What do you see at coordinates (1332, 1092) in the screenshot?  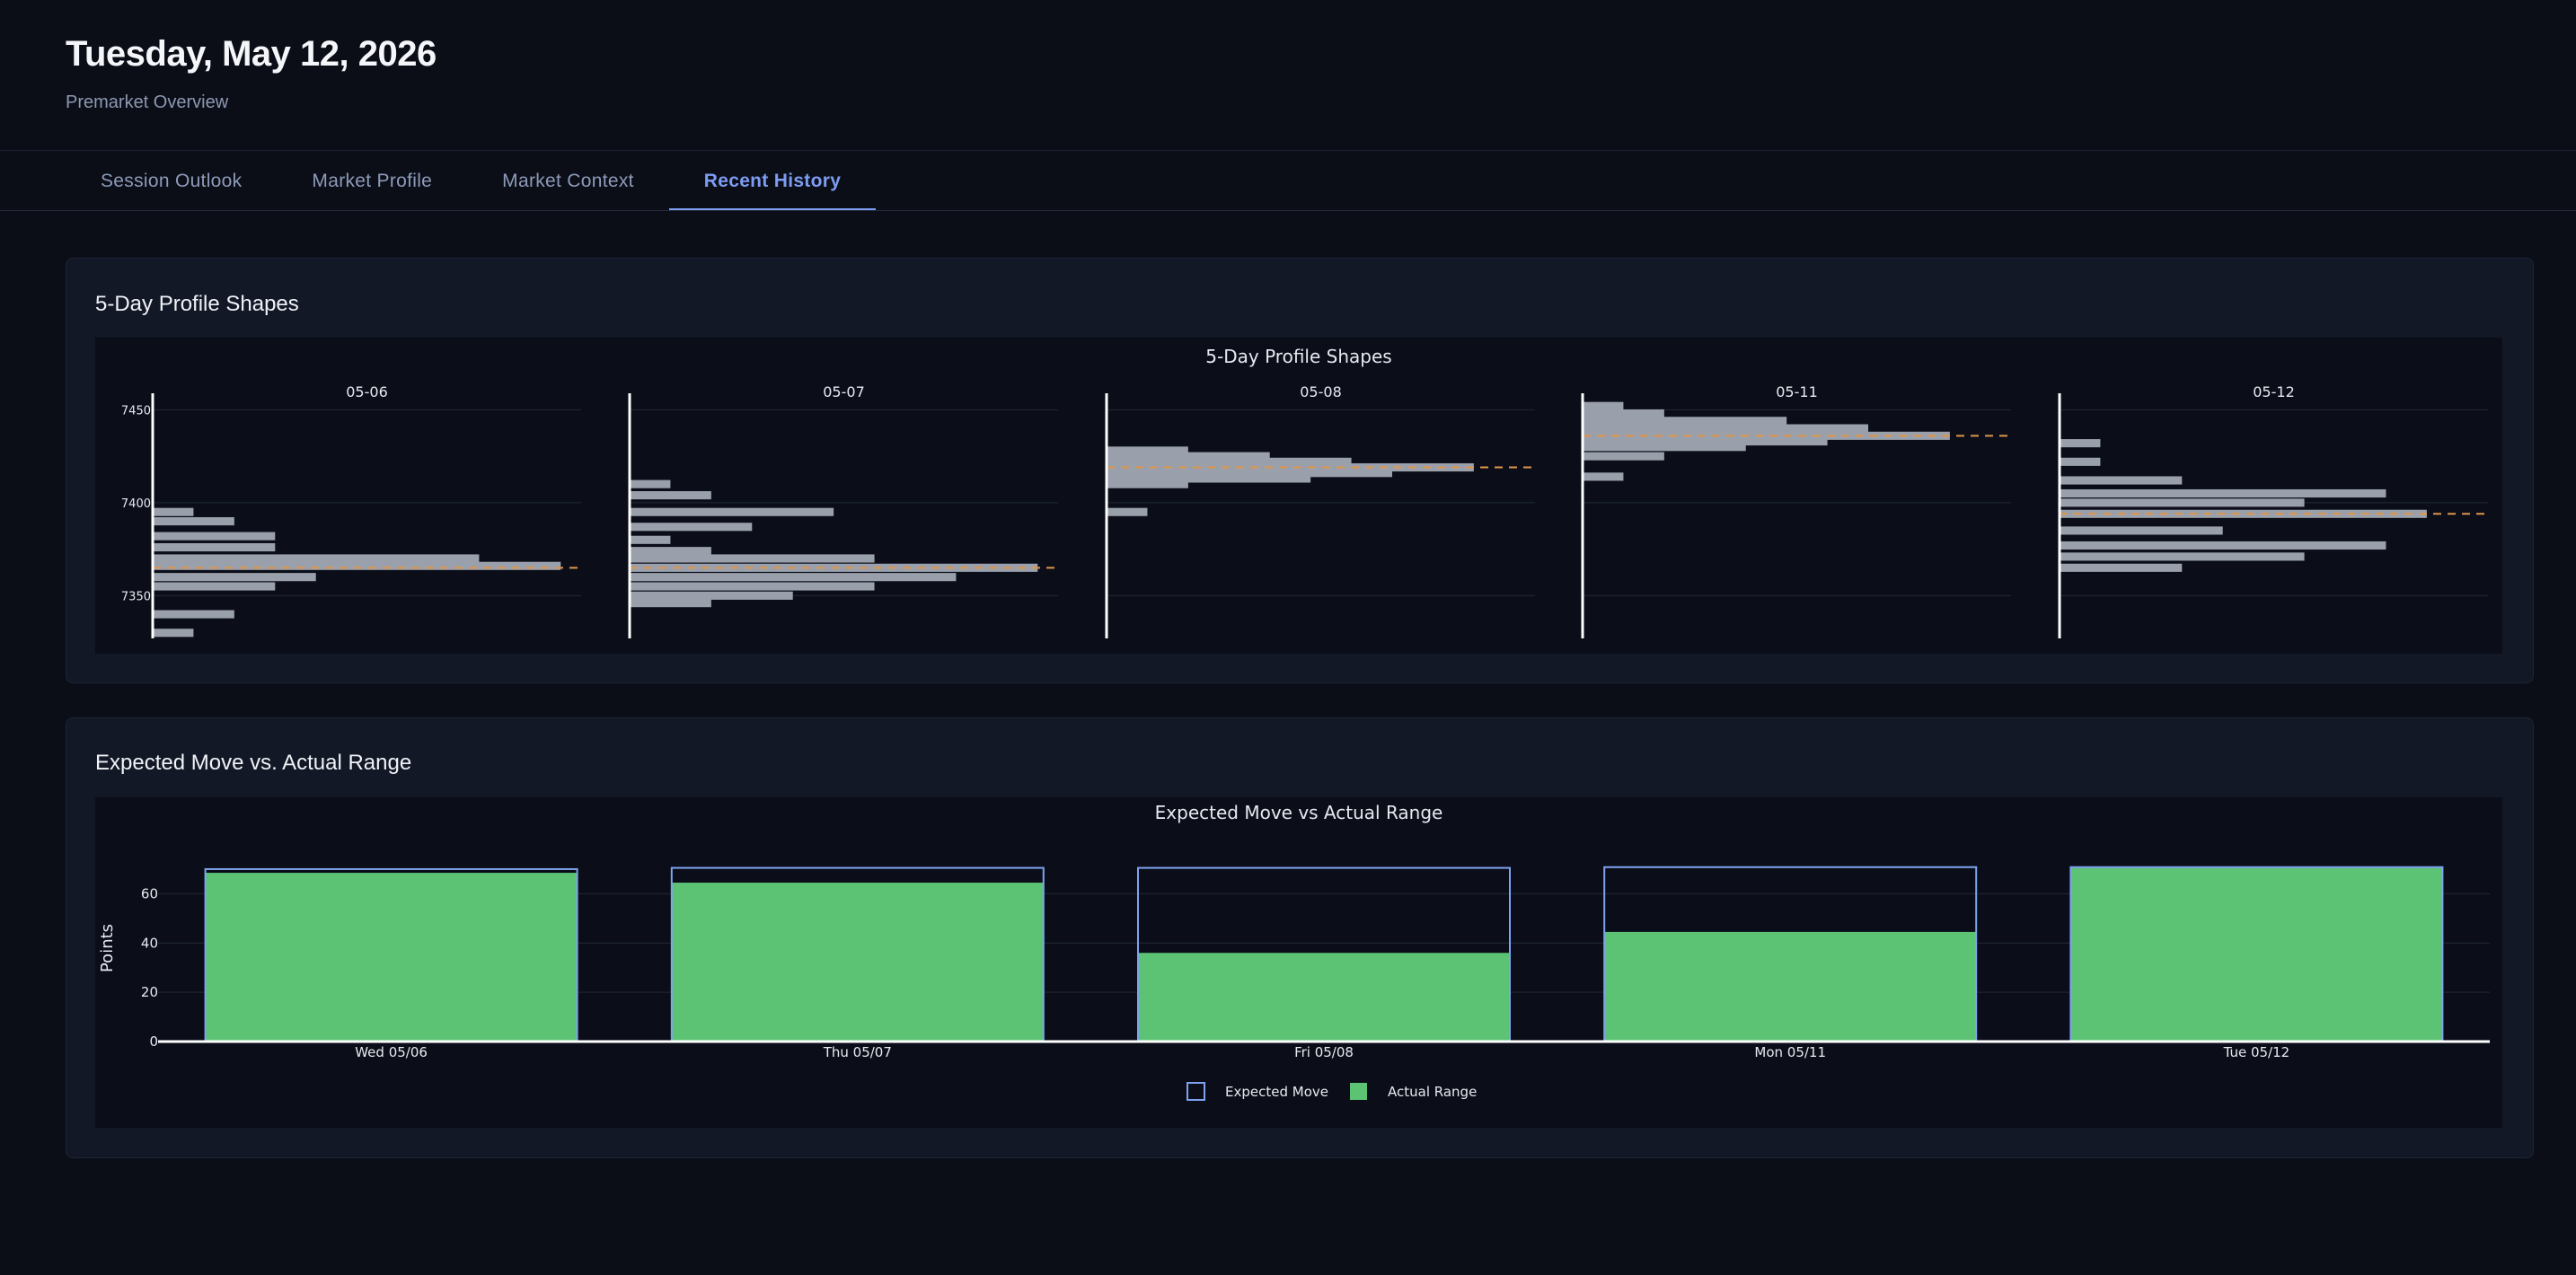 I see `range-legend: Expected Move Actual Range` at bounding box center [1332, 1092].